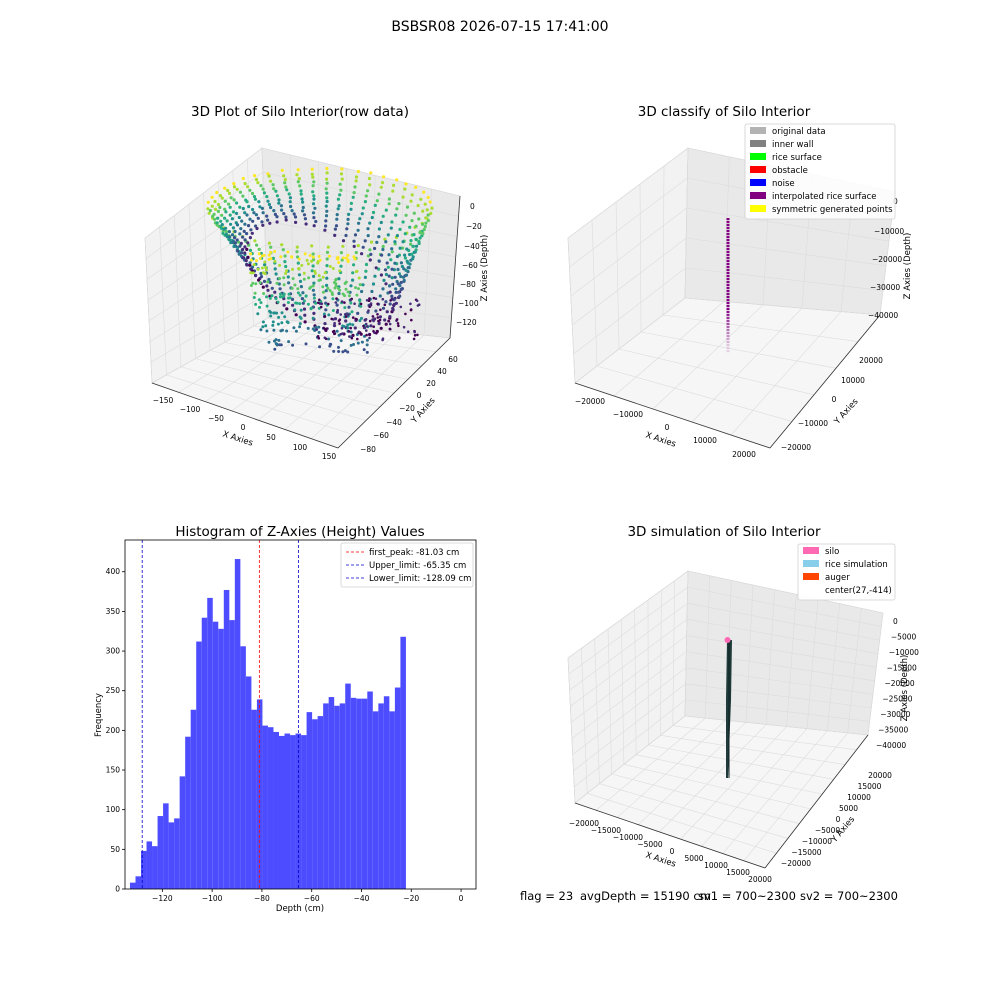 The image size is (1000, 1000). Describe the element at coordinates (271, 437) in the screenshot. I see `raw-plot-xtick: 50` at that location.